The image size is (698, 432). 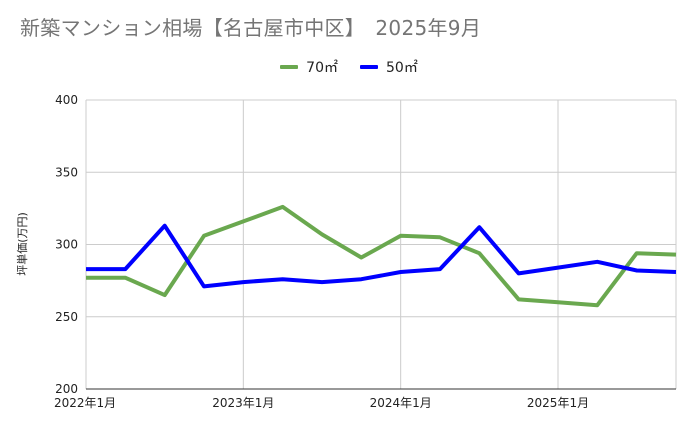 What do you see at coordinates (349, 67) in the screenshot?
I see `legend: 70㎡ 50㎡` at bounding box center [349, 67].